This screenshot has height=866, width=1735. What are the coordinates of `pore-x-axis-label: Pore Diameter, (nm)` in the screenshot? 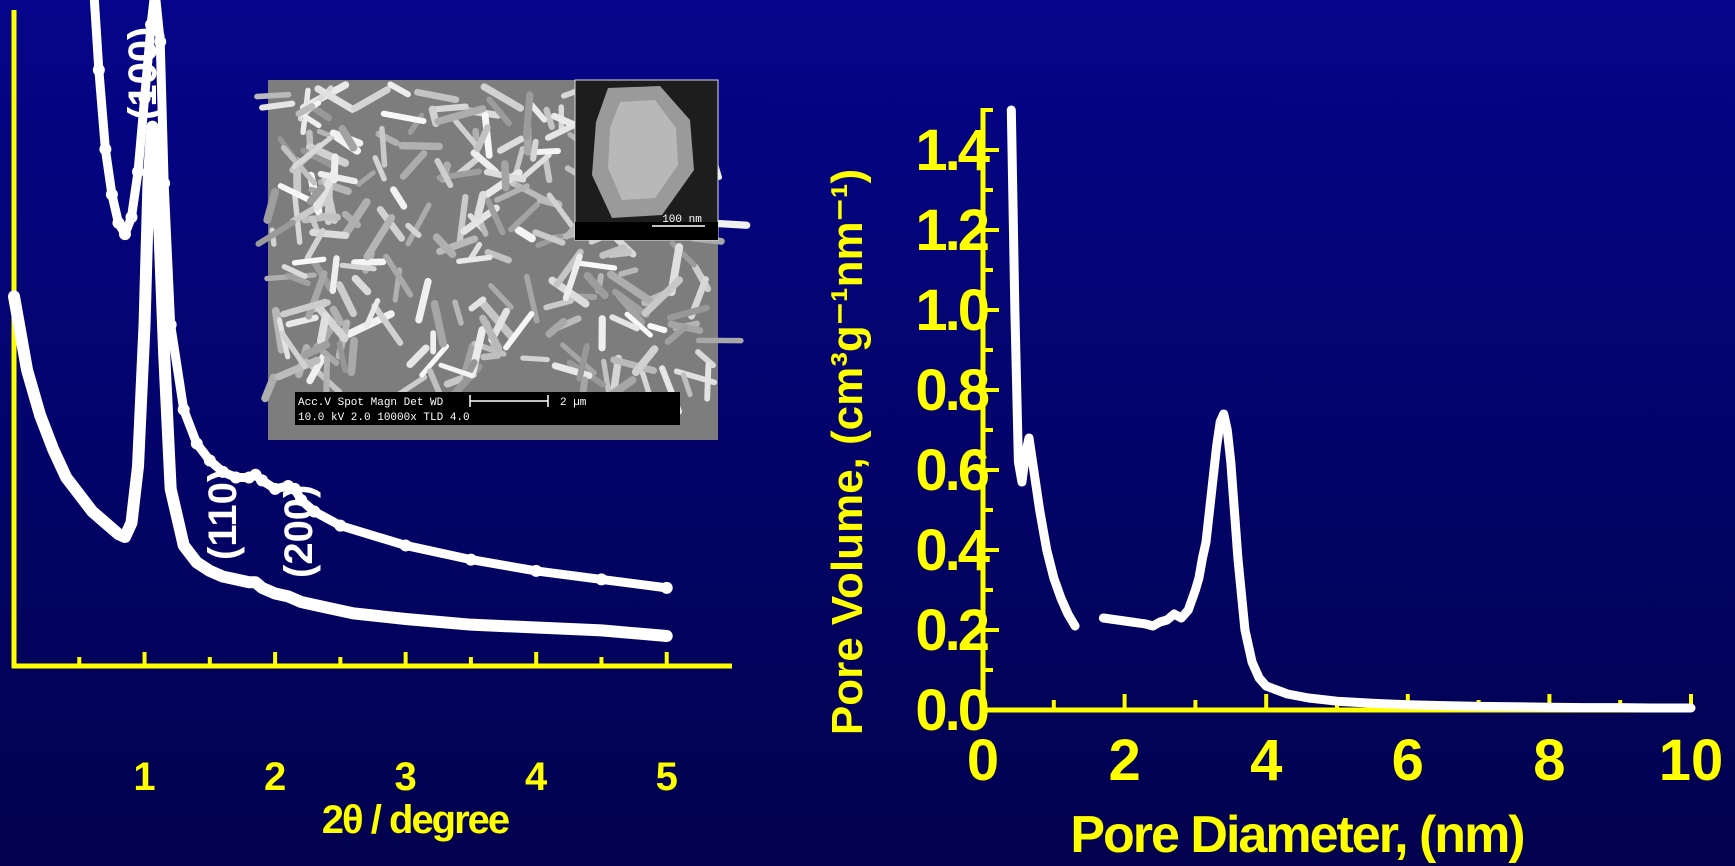 It's located at (1296, 835).